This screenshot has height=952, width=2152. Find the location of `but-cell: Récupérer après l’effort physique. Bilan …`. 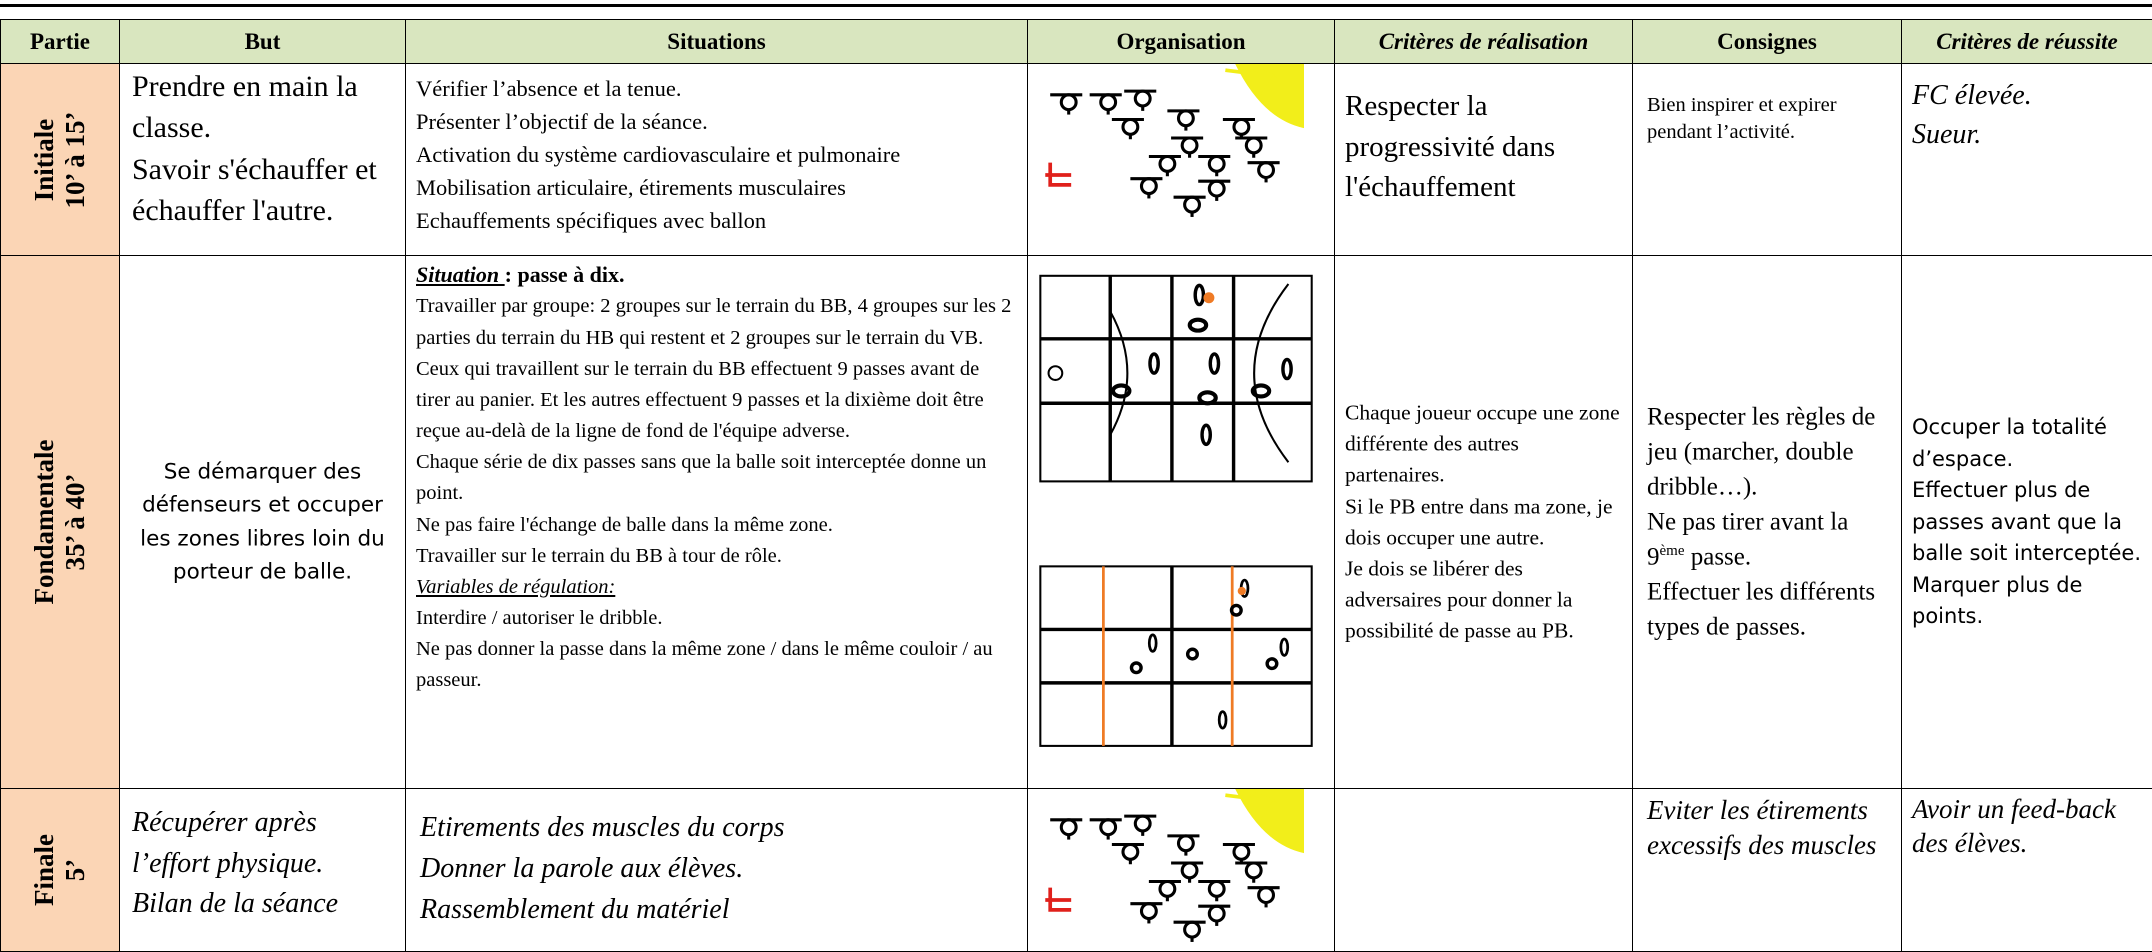

but-cell: Récupérer après l’effort physique. Bilan … is located at coordinates (262, 870).